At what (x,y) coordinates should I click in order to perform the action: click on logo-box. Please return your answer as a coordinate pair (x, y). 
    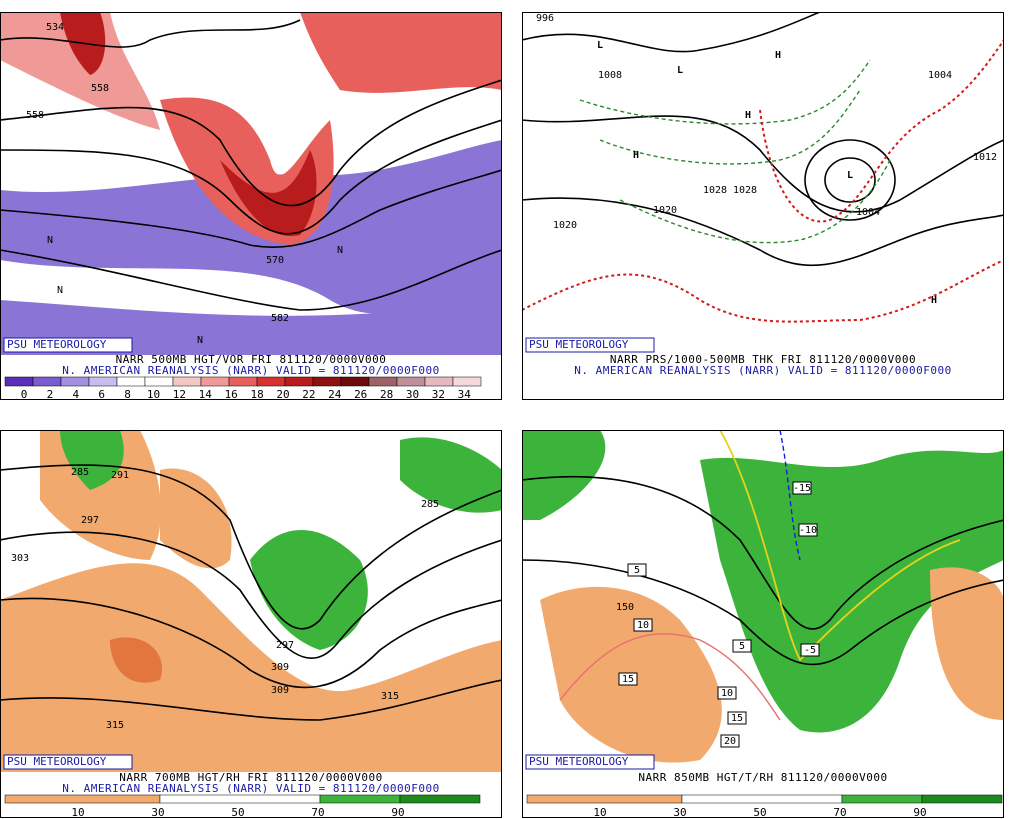
    Looking at the image, I should click on (68, 345).